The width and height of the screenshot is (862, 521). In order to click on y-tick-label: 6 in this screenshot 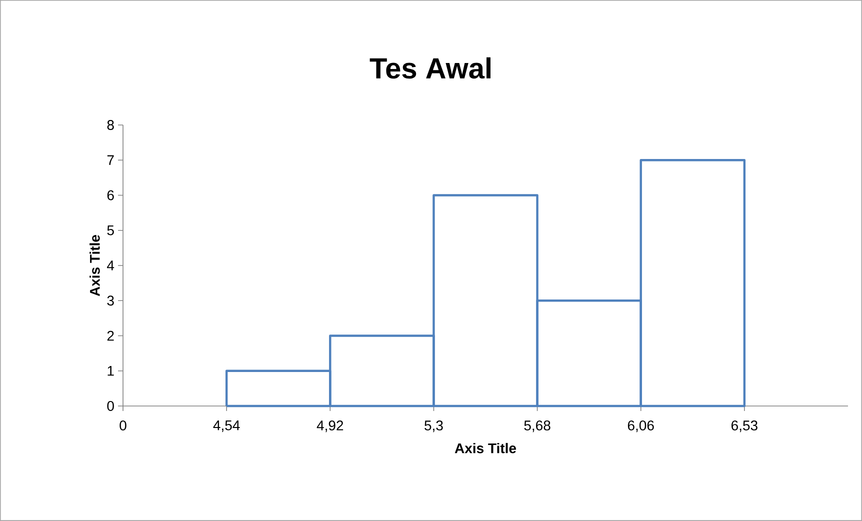, I will do `click(110, 195)`.